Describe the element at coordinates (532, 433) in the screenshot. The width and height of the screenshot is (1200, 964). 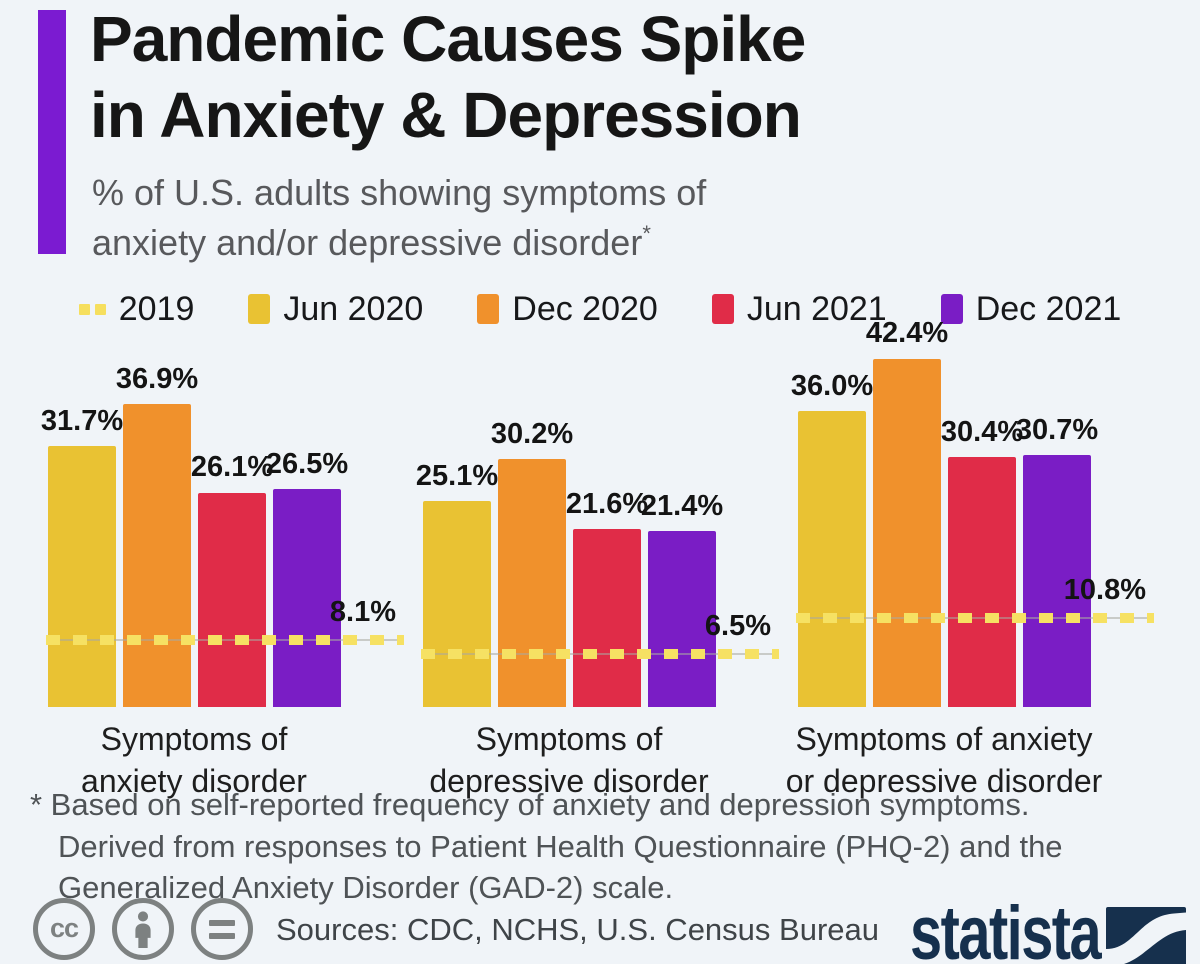
I see `bar-value-label: 30.2%` at that location.